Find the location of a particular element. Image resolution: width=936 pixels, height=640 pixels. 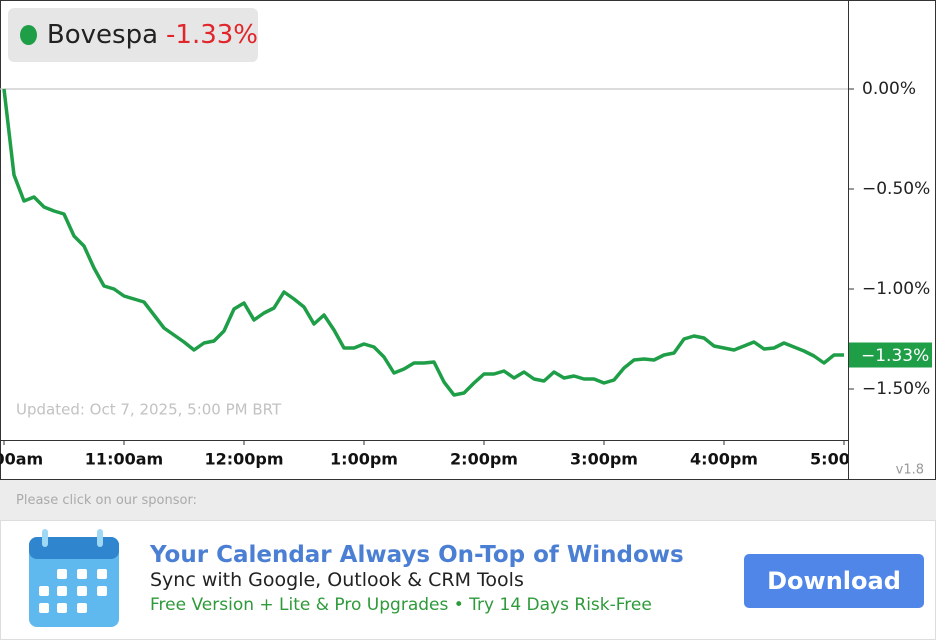

x-tick-label: 1:00pm is located at coordinates (364, 459).